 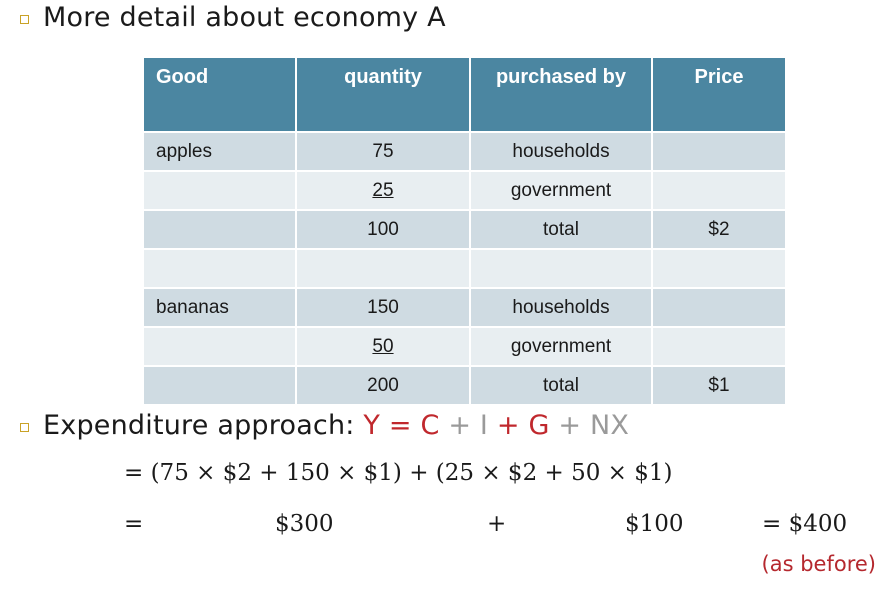 I want to click on table-row: 100 total $2, so click(x=464, y=229).